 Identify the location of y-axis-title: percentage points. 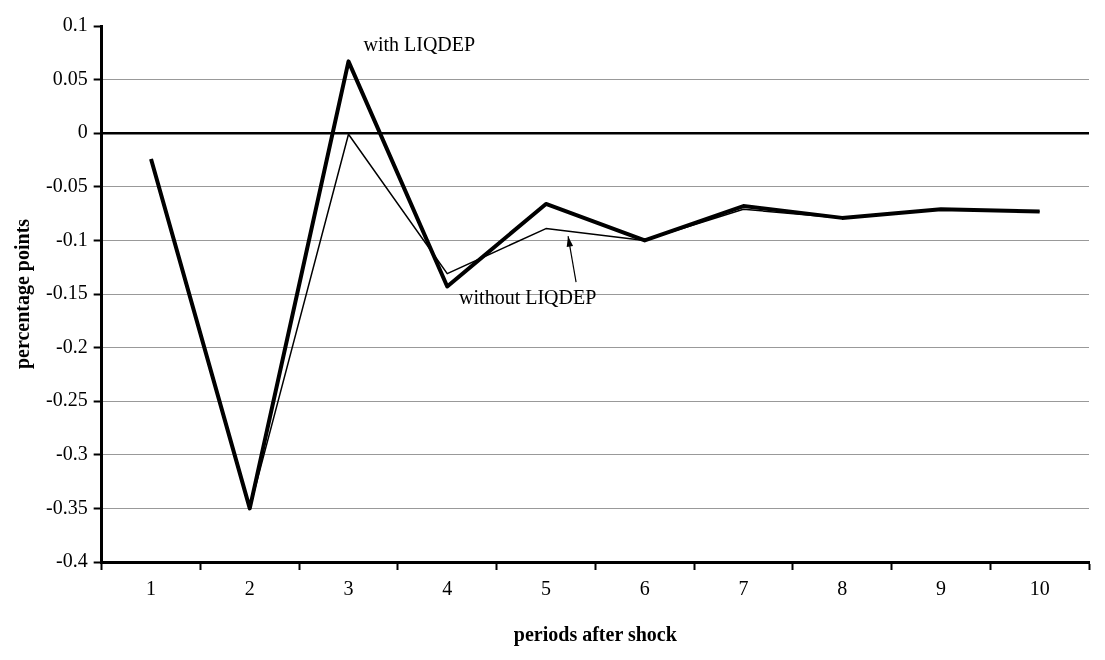
(23, 294).